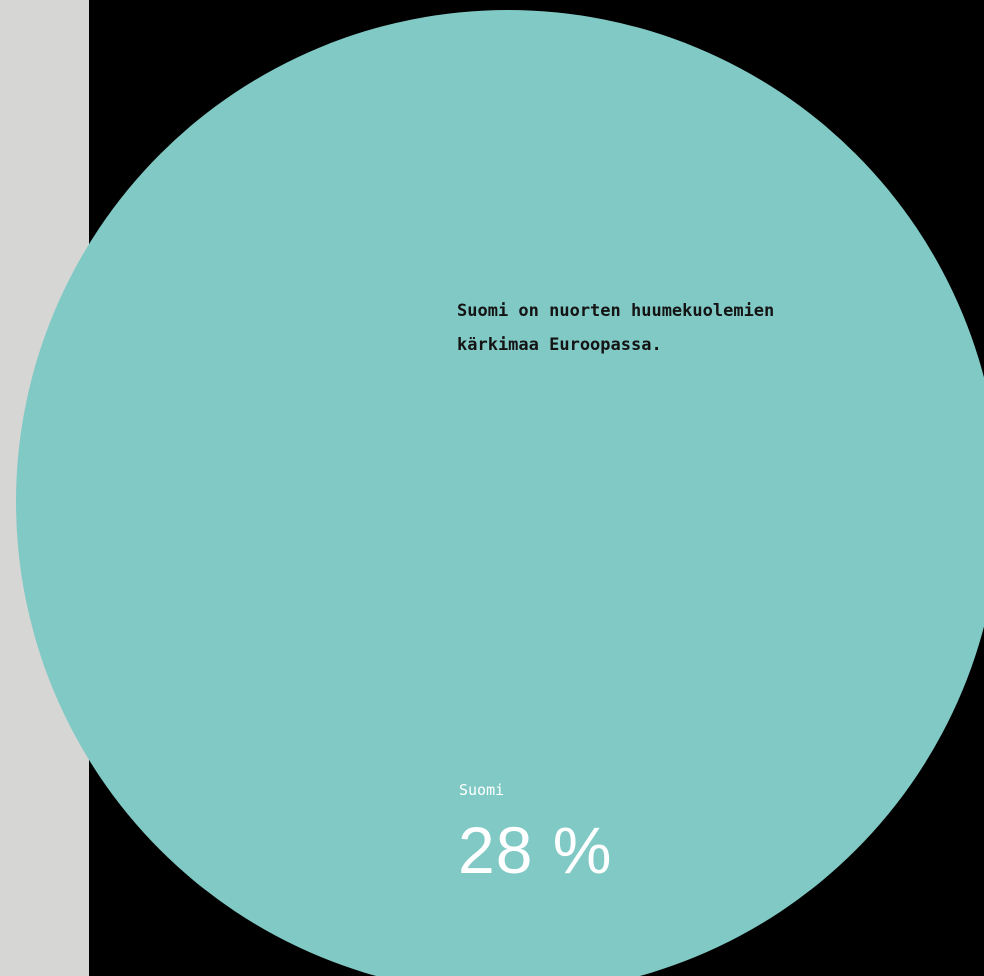  Describe the element at coordinates (535, 850) in the screenshot. I see `stat-value: 28 %` at that location.